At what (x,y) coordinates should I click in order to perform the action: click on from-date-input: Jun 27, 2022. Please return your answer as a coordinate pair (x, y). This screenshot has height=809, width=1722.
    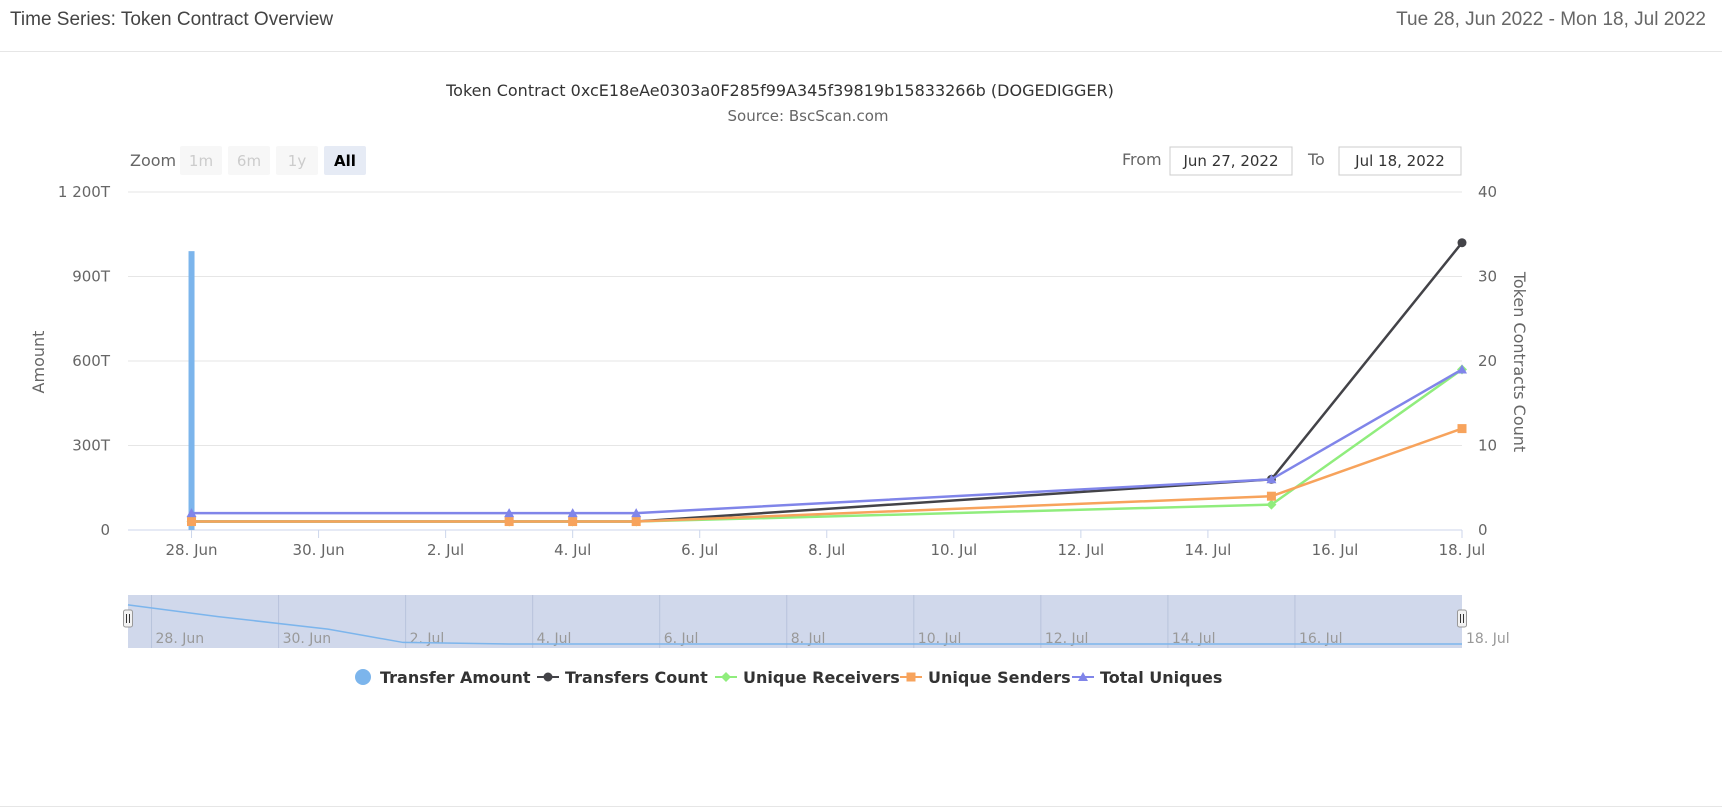
    Looking at the image, I should click on (1231, 161).